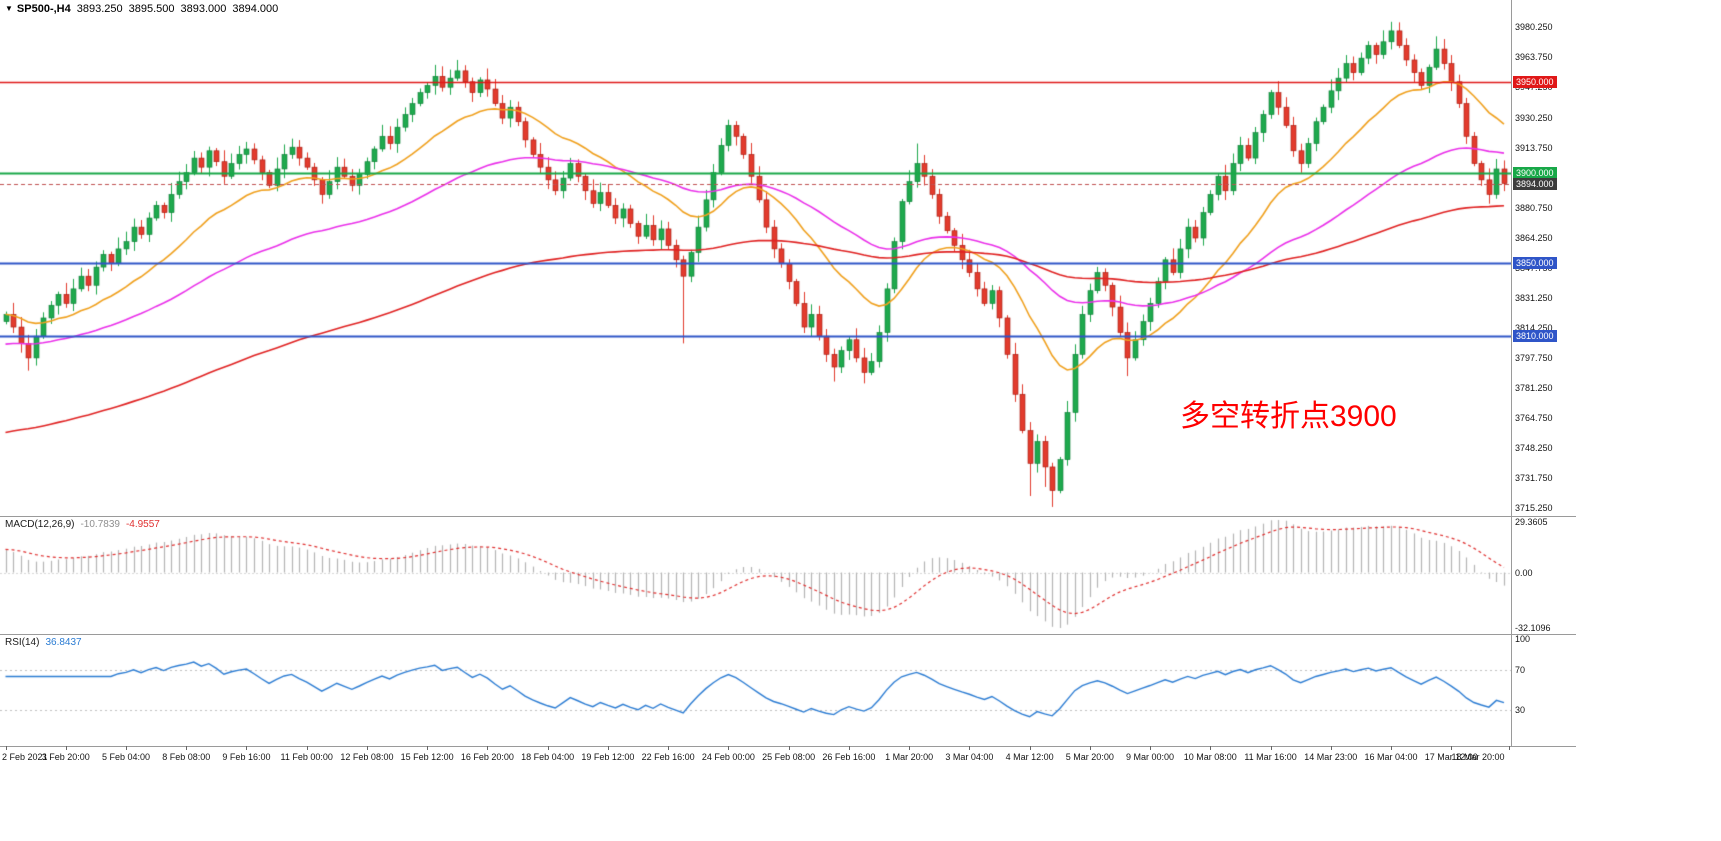 This screenshot has width=1721, height=841. Describe the element at coordinates (65, 757) in the screenshot. I see `time-label: 3 Feb 20:00` at that location.